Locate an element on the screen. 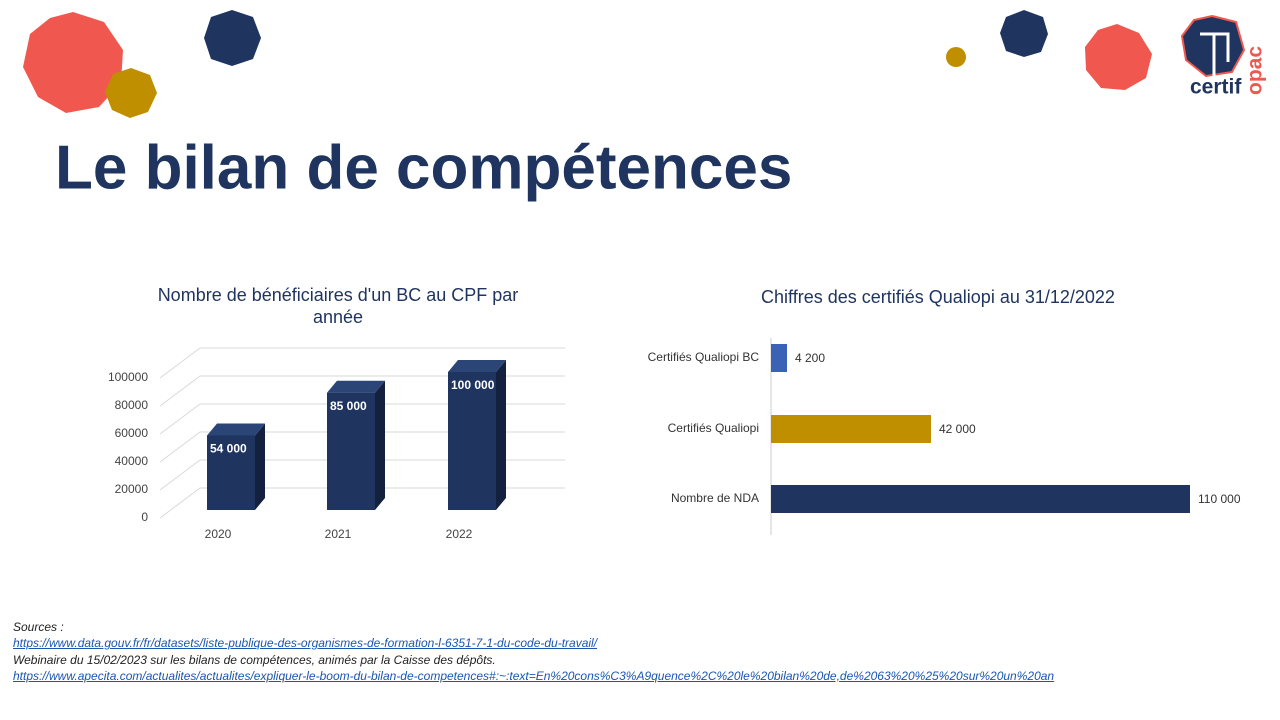 The height and width of the screenshot is (720, 1280). y-tick-label: Certifiés Qualiopi BC is located at coordinates (704, 357).